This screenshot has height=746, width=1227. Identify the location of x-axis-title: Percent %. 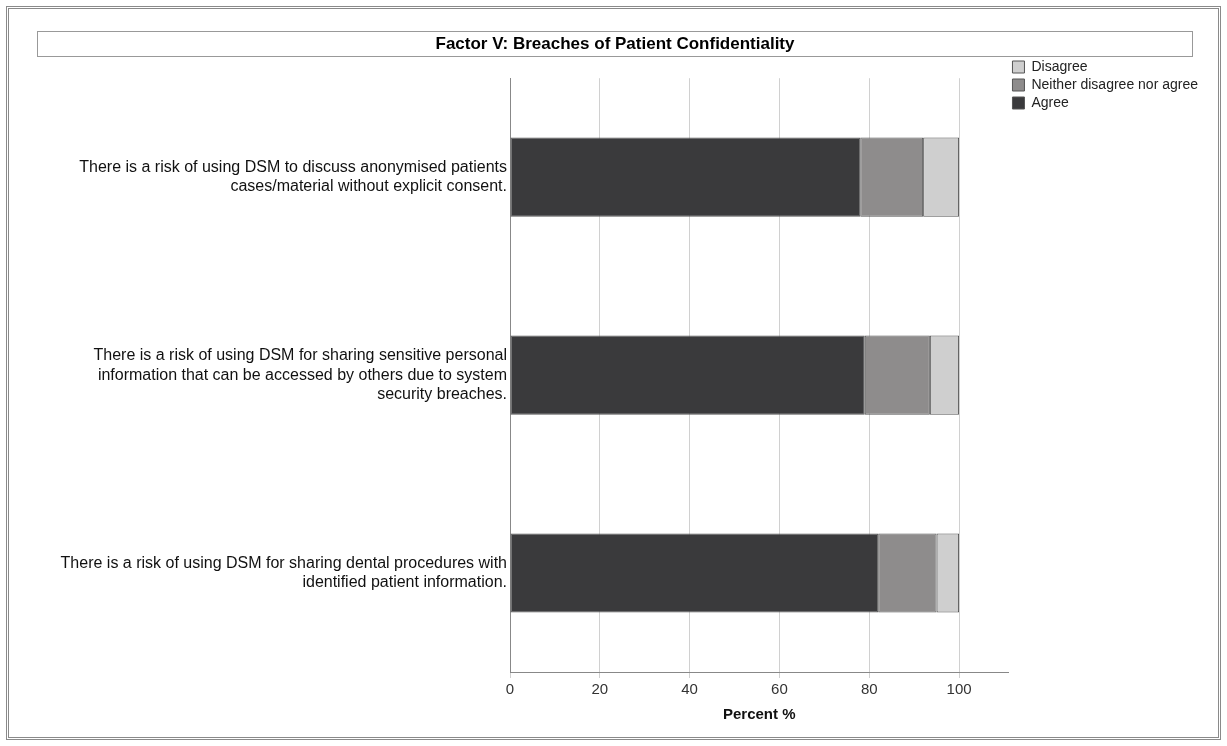
(759, 714).